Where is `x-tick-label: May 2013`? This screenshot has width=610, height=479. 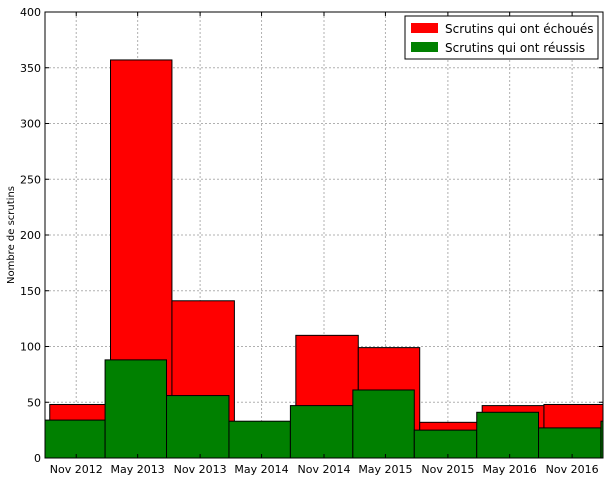 x-tick-label: May 2013 is located at coordinates (138, 469).